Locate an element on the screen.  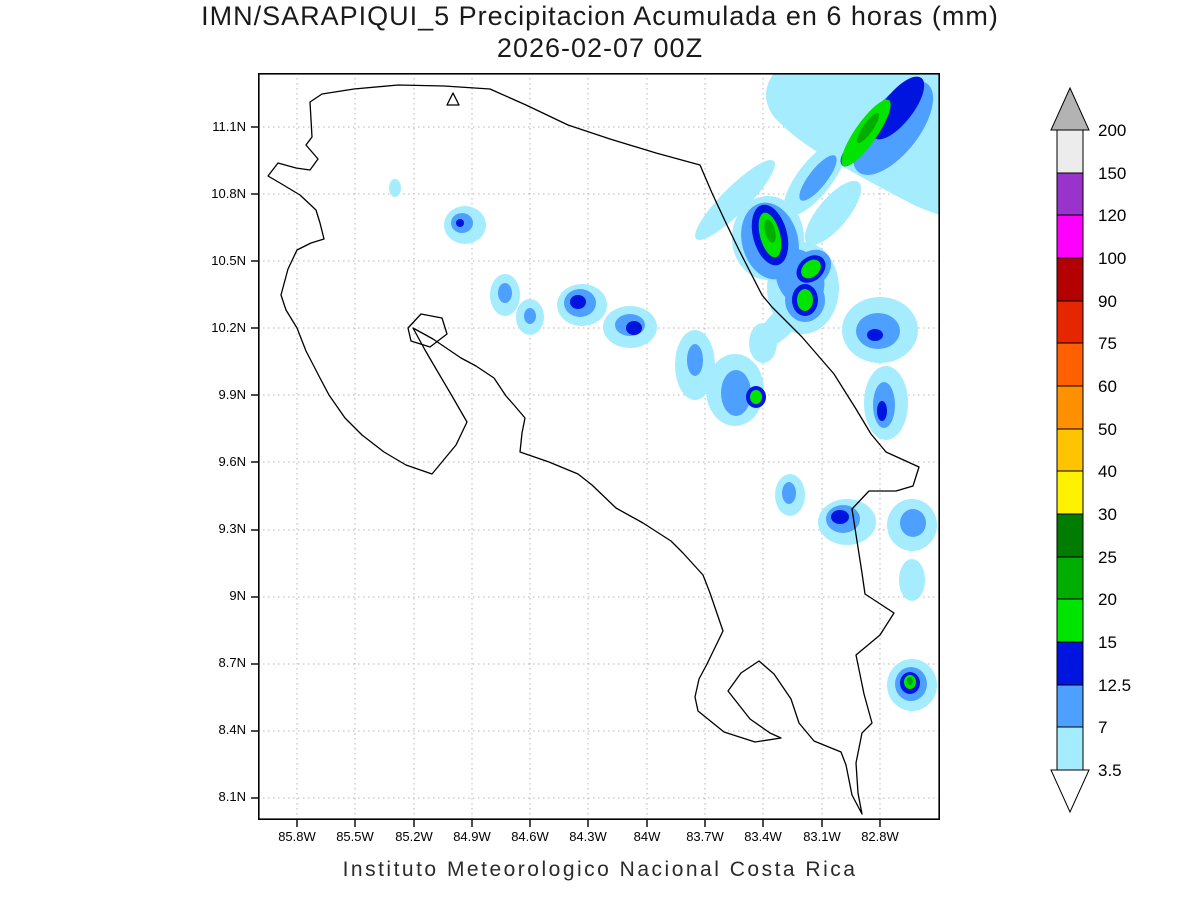
lon-tick-label: 85.2W is located at coordinates (414, 836).